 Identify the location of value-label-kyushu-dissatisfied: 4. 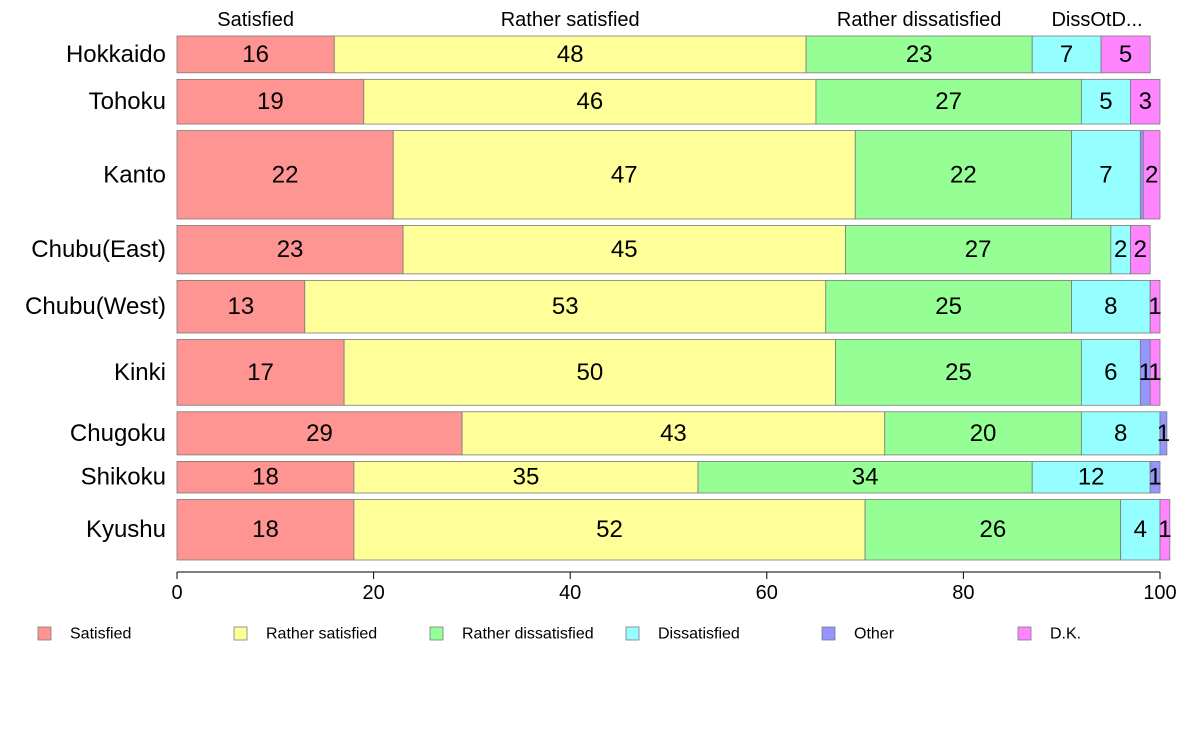
(1140, 529).